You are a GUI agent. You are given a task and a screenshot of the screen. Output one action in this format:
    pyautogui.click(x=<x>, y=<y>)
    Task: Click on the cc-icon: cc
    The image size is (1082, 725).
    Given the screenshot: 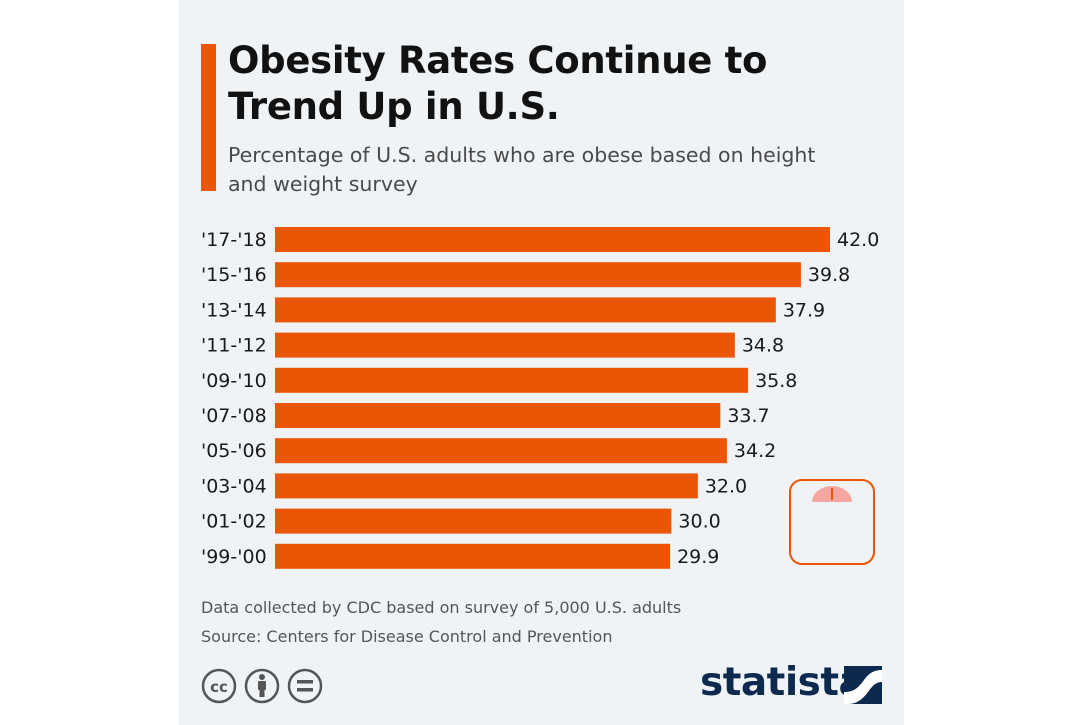 What is the action you would take?
    pyautogui.click(x=219, y=686)
    